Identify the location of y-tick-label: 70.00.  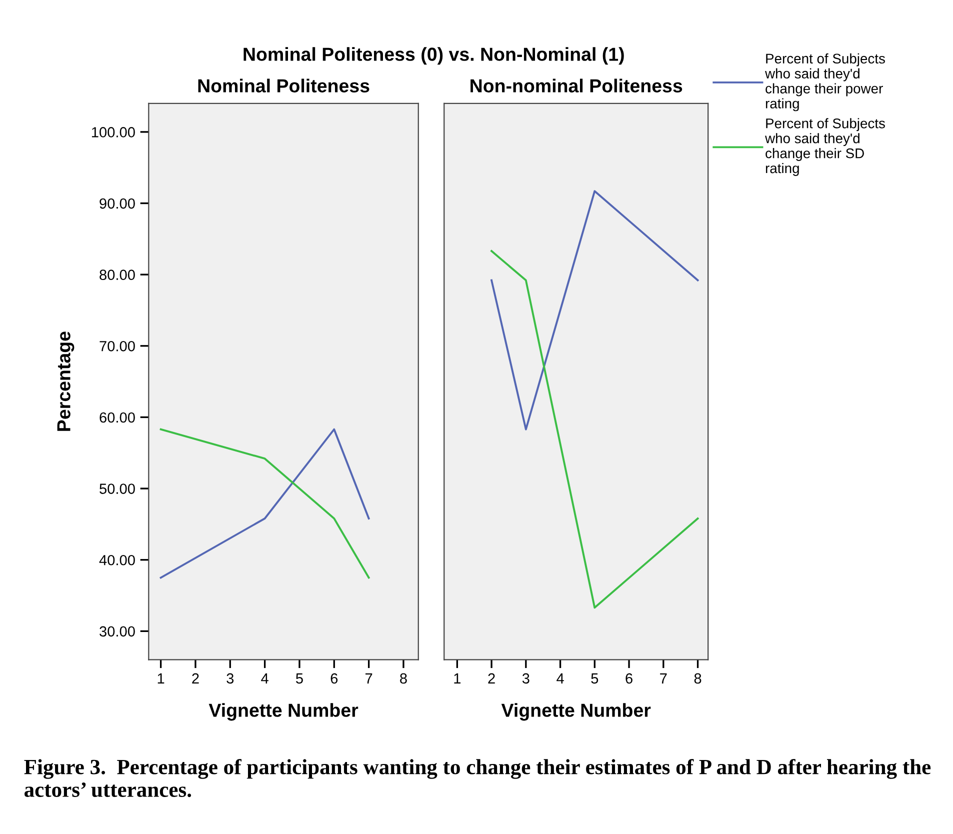
(117, 346).